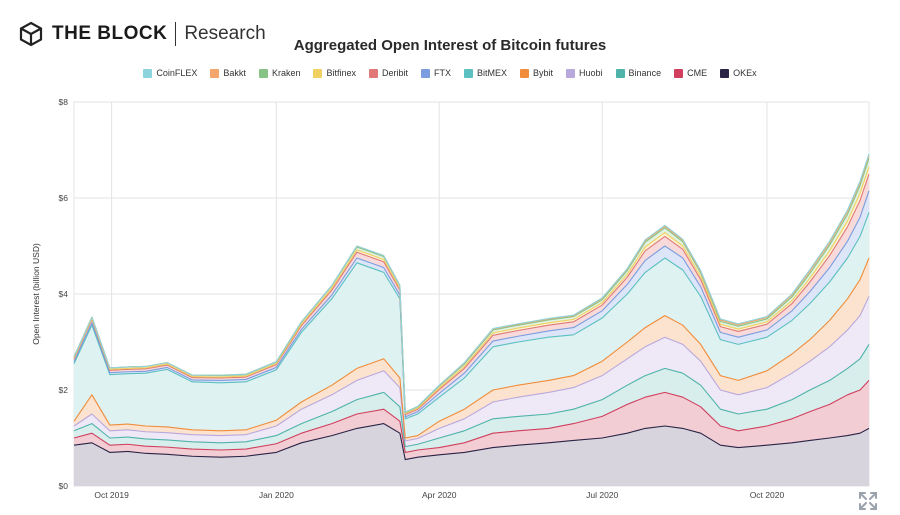 The width and height of the screenshot is (900, 515). Describe the element at coordinates (341, 73) in the screenshot. I see `legend-label: Bitfinex` at that location.